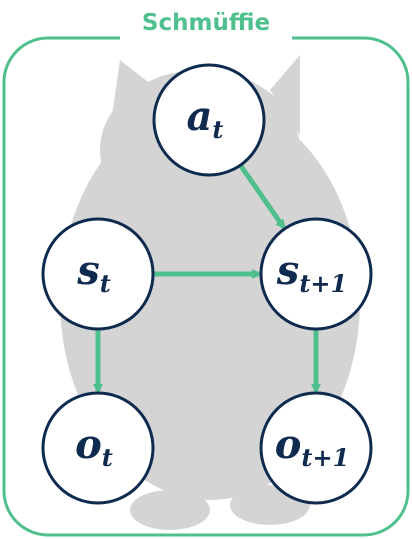 The height and width of the screenshot is (539, 412). I want to click on node-label: st+1, so click(311, 272).